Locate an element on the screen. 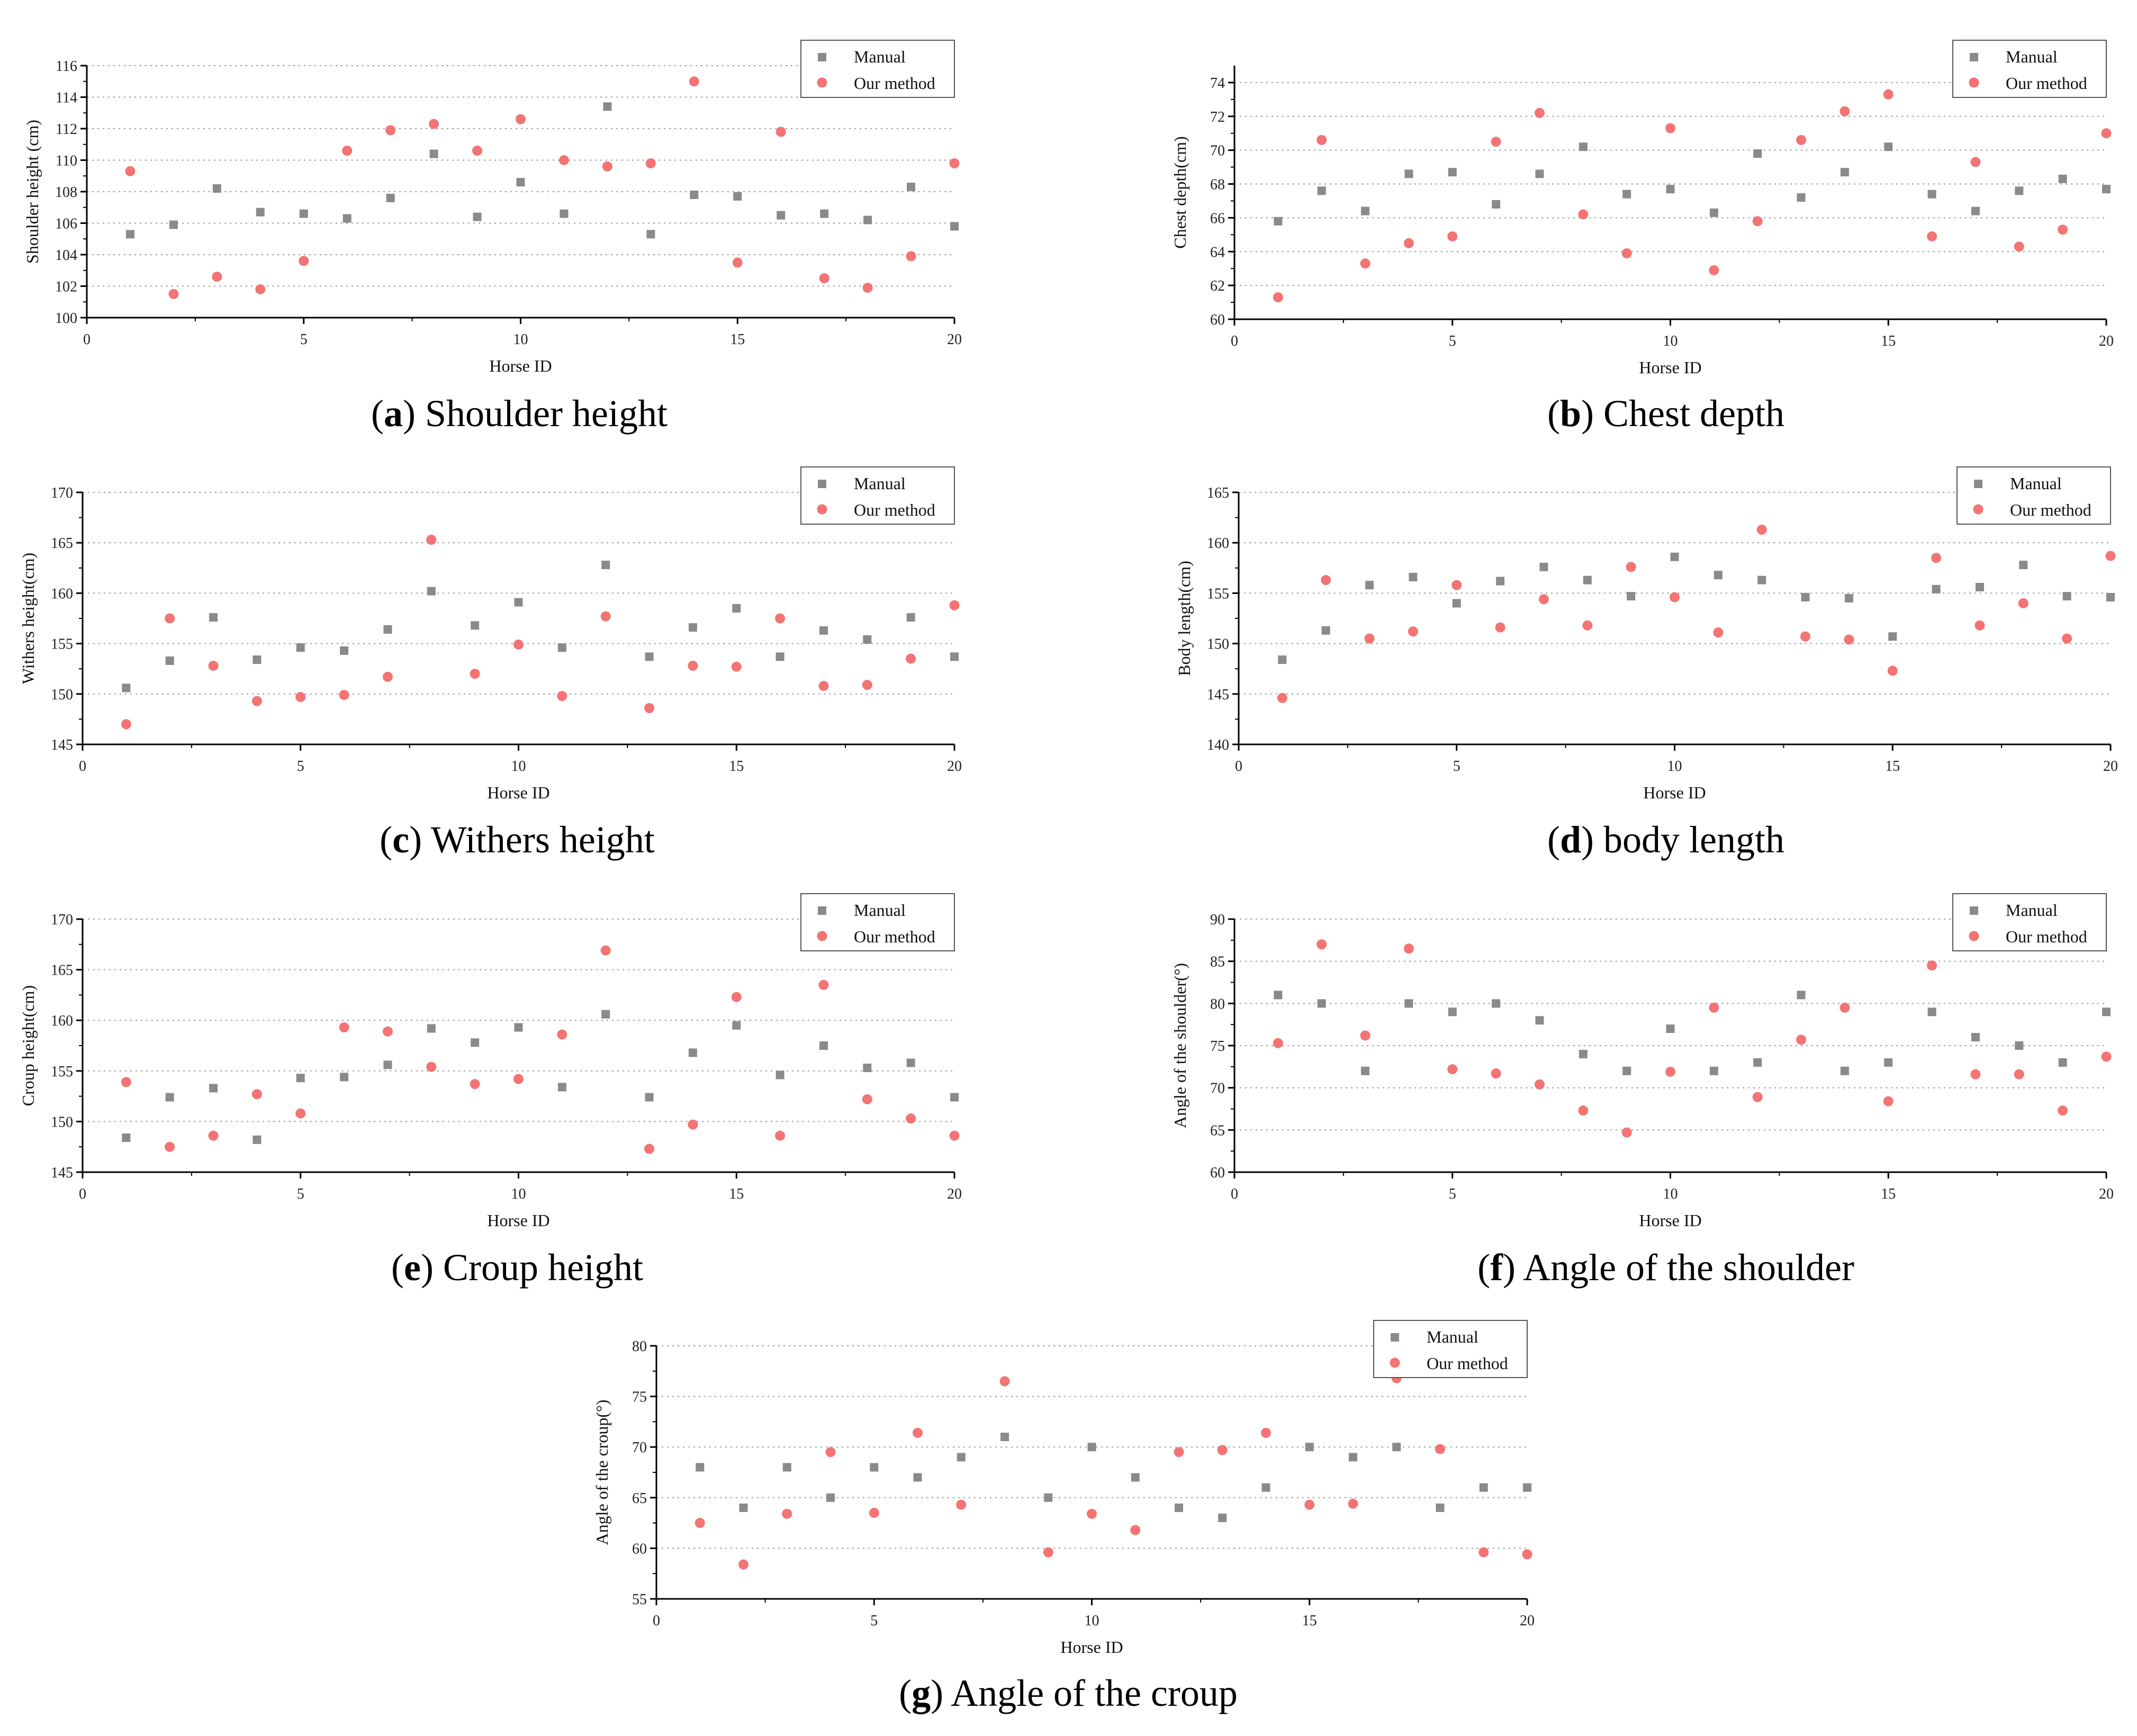  legend-manual-label: Manual is located at coordinates (1453, 1336).